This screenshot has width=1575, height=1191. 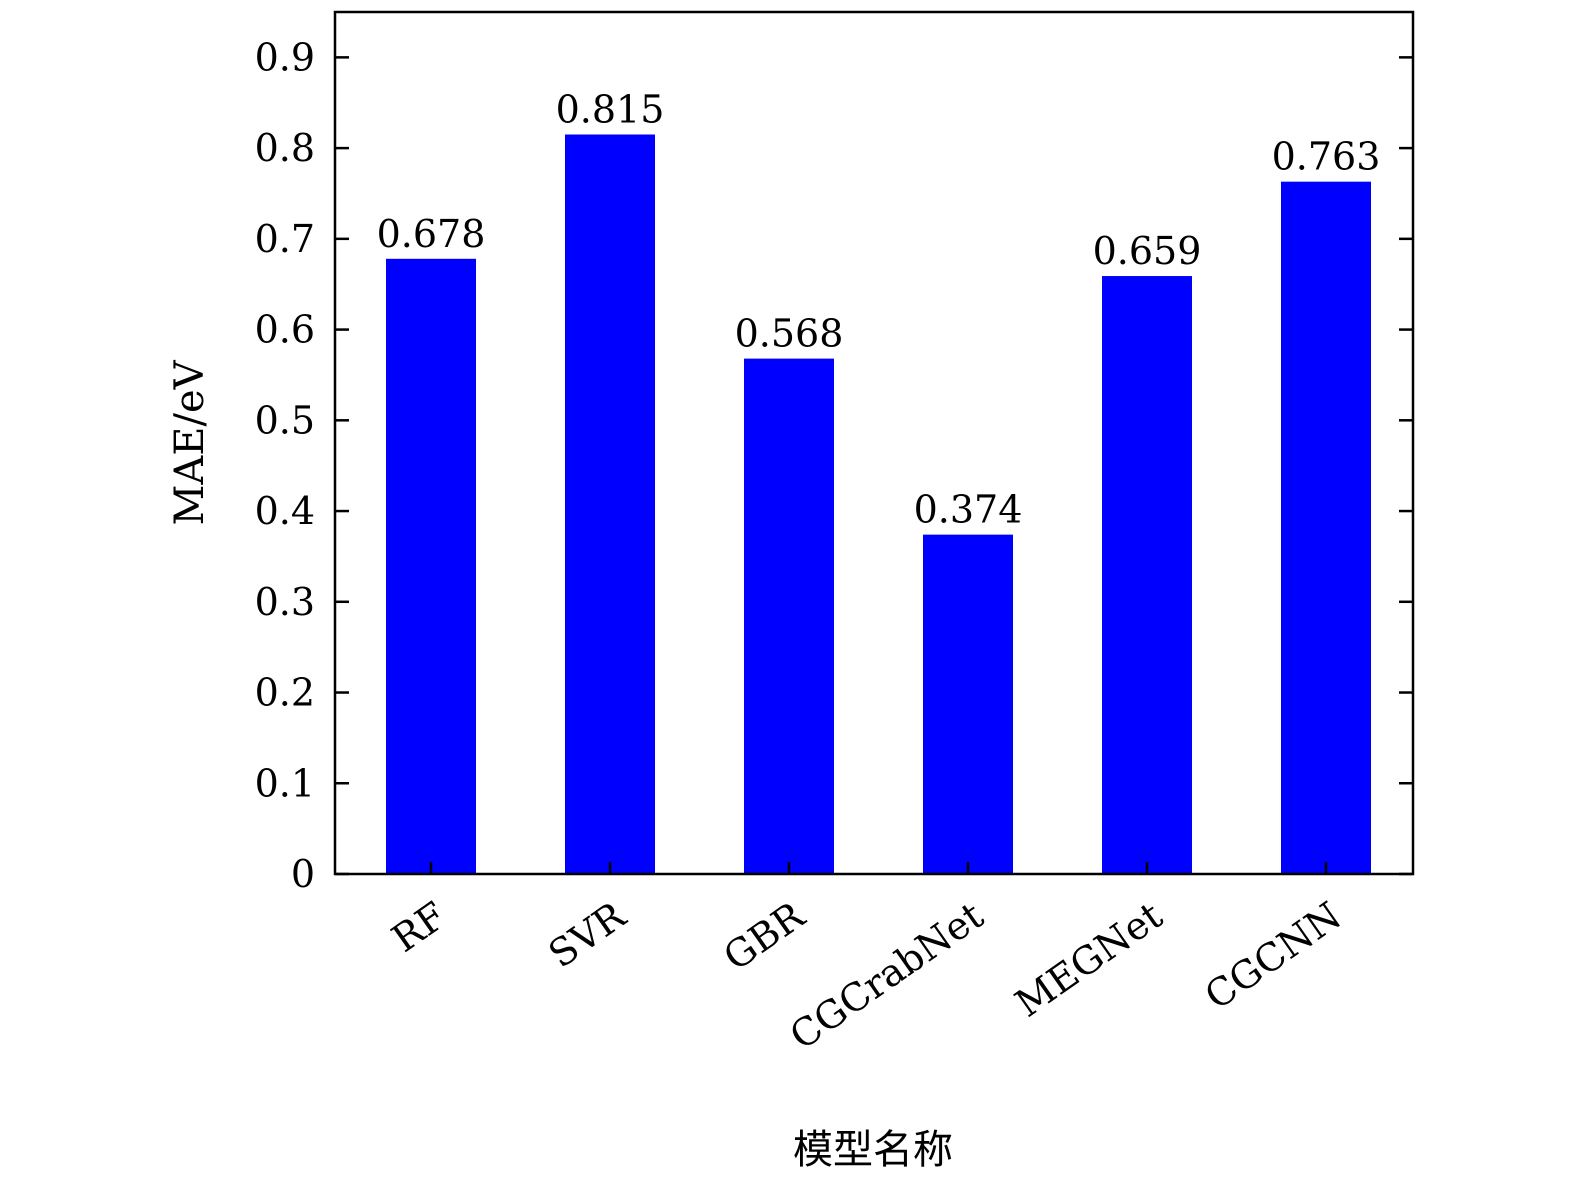 What do you see at coordinates (285, 148) in the screenshot?
I see `y-tick-label: 0.8` at bounding box center [285, 148].